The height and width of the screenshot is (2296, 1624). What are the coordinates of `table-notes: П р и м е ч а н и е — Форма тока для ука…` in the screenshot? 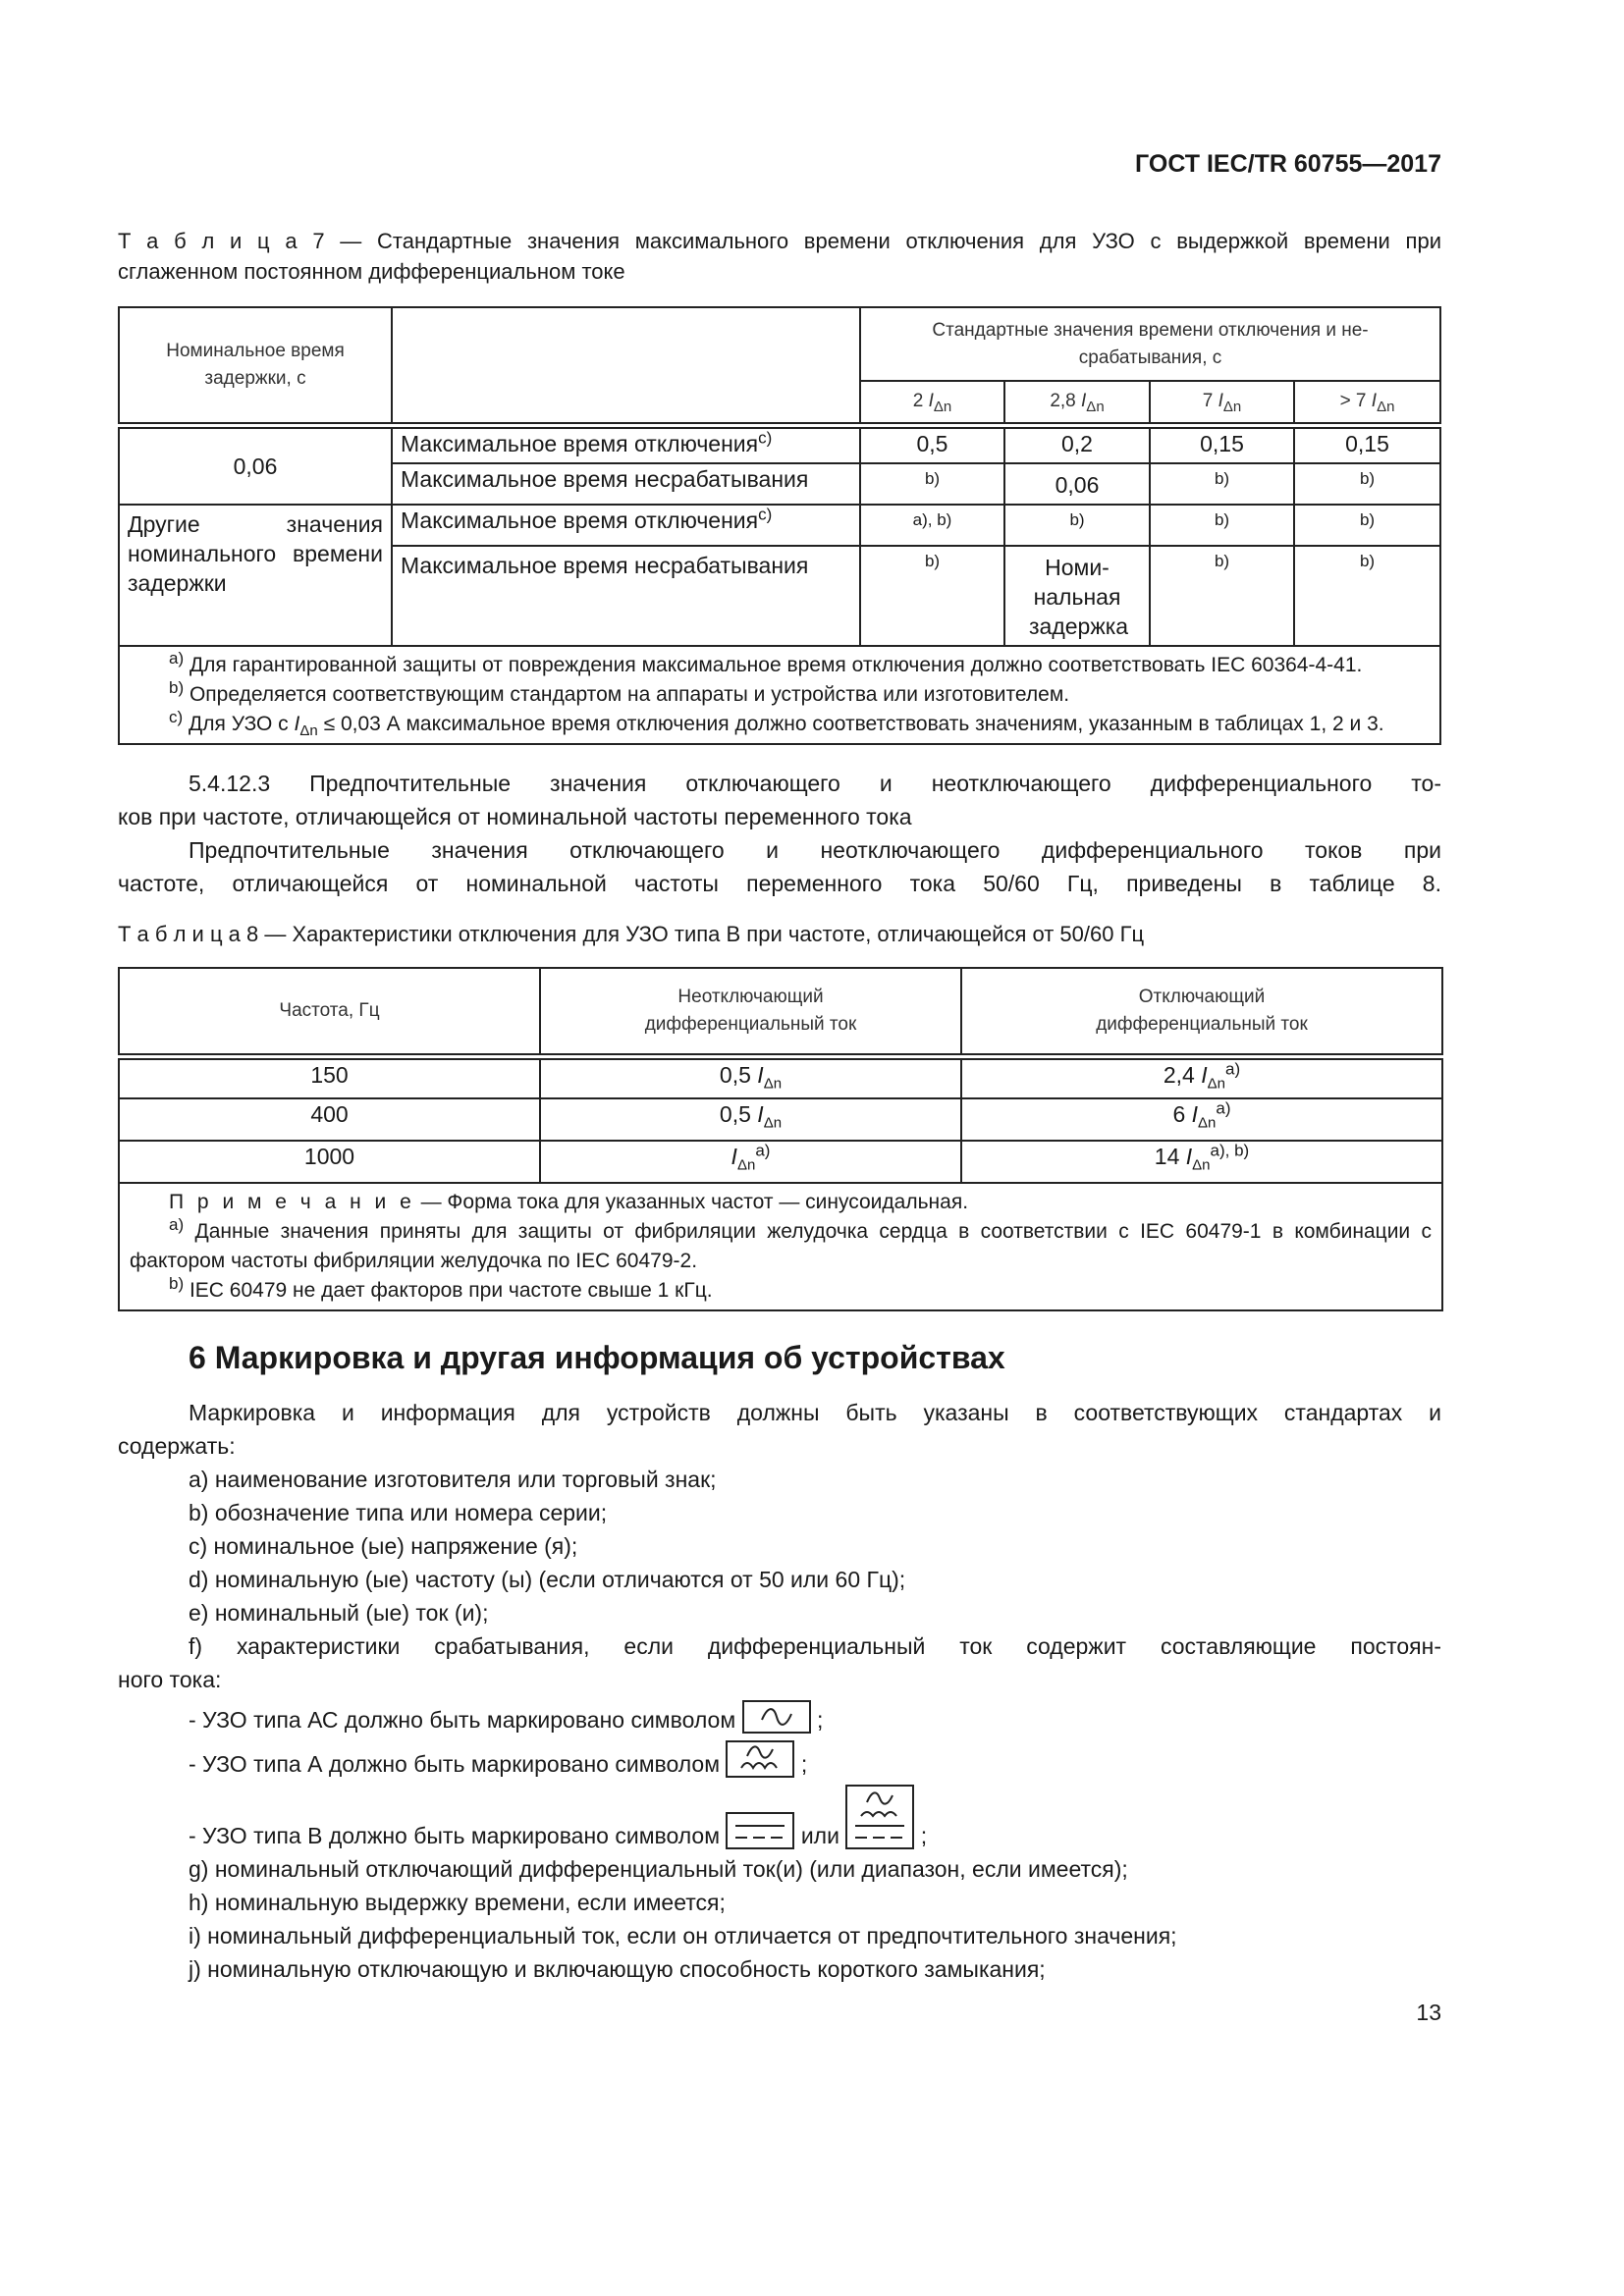 It's located at (780, 1246).